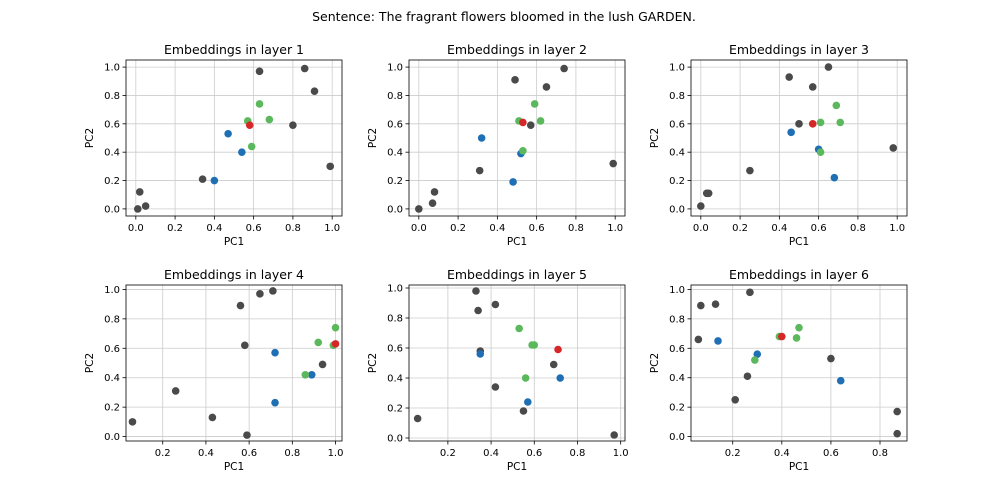 This screenshot has height=504, width=1008. Describe the element at coordinates (517, 49) in the screenshot. I see `subplot-title: Embeddings in layer 2` at that location.